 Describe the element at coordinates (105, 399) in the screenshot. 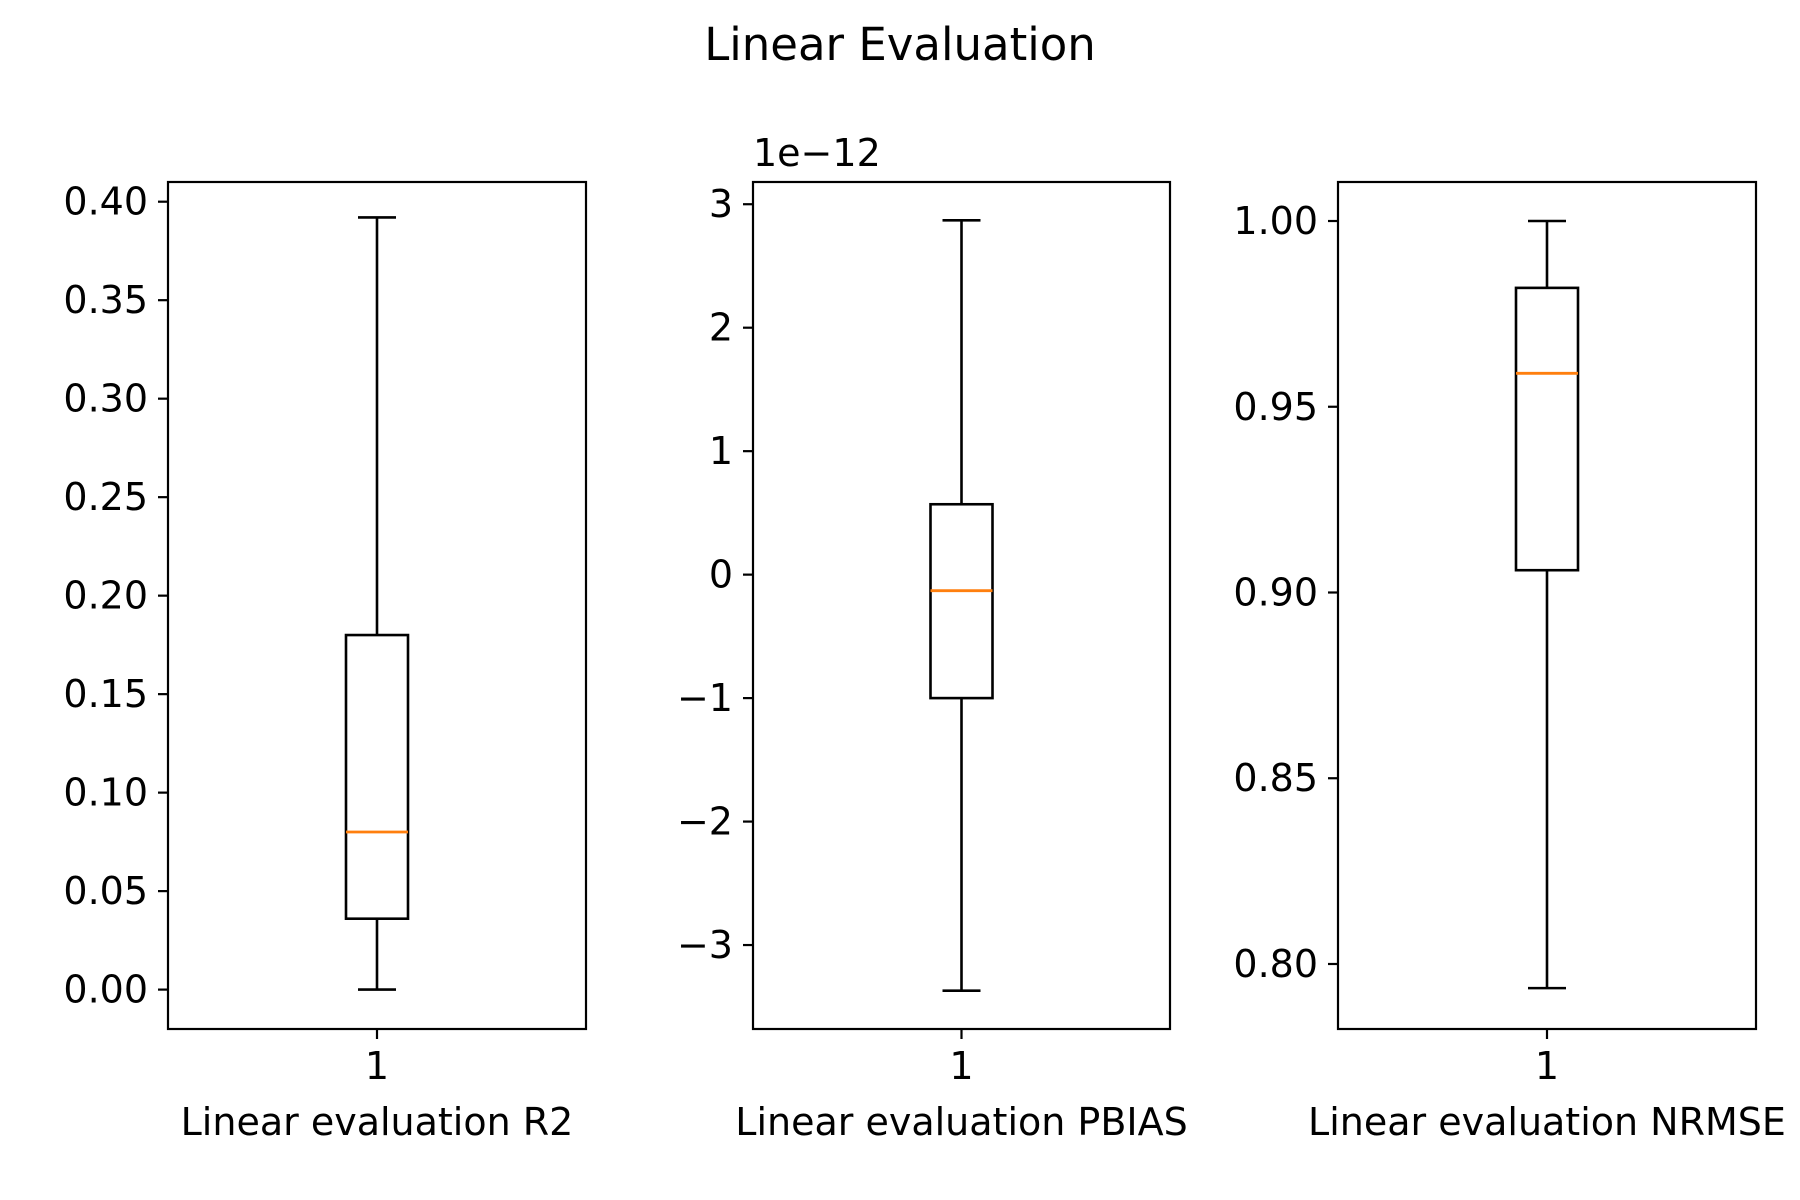

I see `y-tick-label: 0.30` at that location.